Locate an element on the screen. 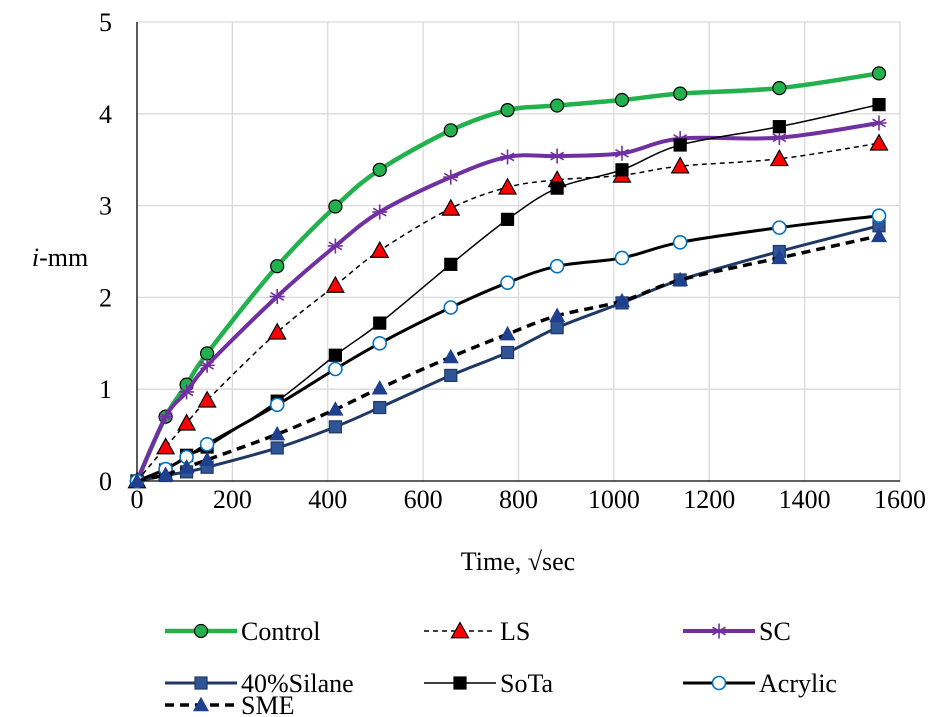 This screenshot has height=717, width=939. legend-item-control: Control is located at coordinates (242, 631).